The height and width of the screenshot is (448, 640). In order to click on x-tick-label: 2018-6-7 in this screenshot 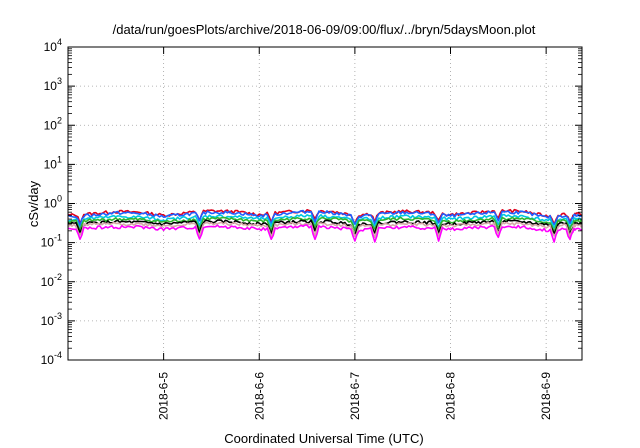, I will do `click(355, 396)`.